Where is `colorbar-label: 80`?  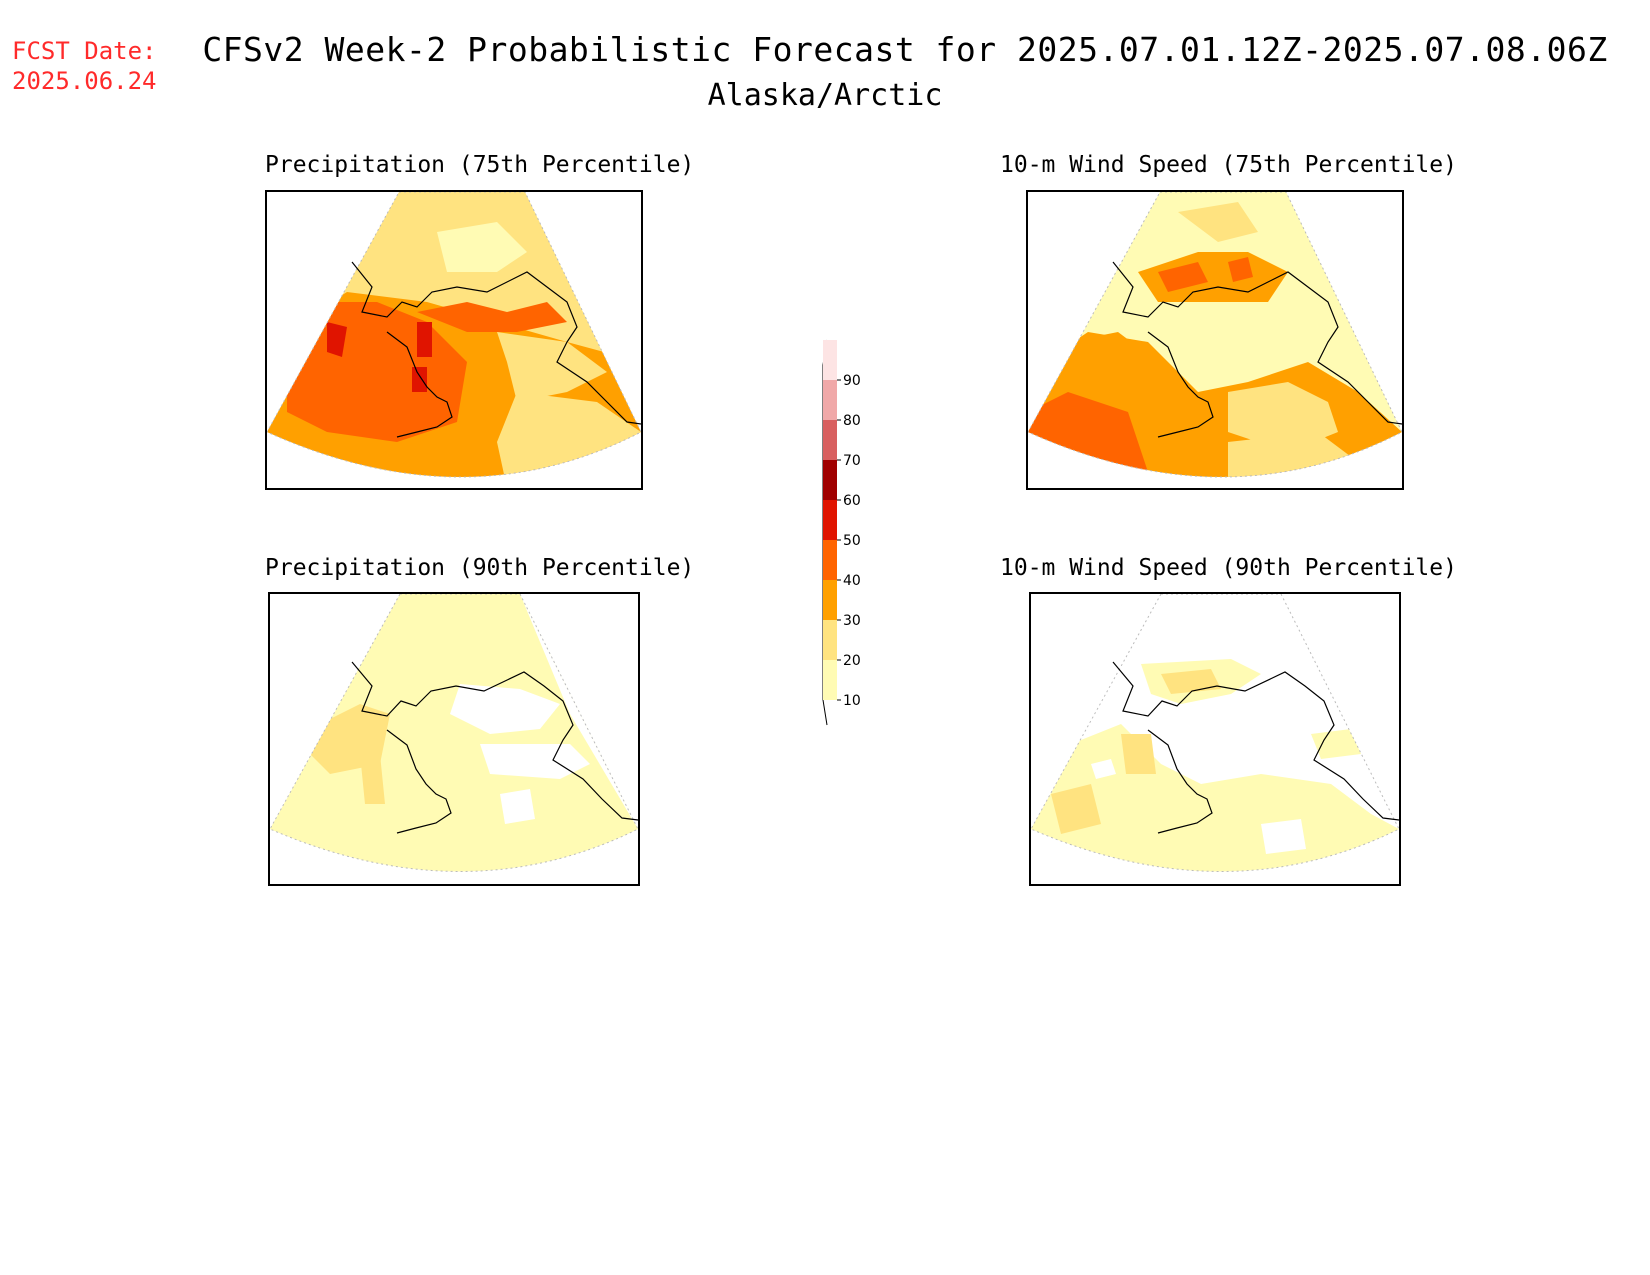
colorbar-label: 80 is located at coordinates (852, 421).